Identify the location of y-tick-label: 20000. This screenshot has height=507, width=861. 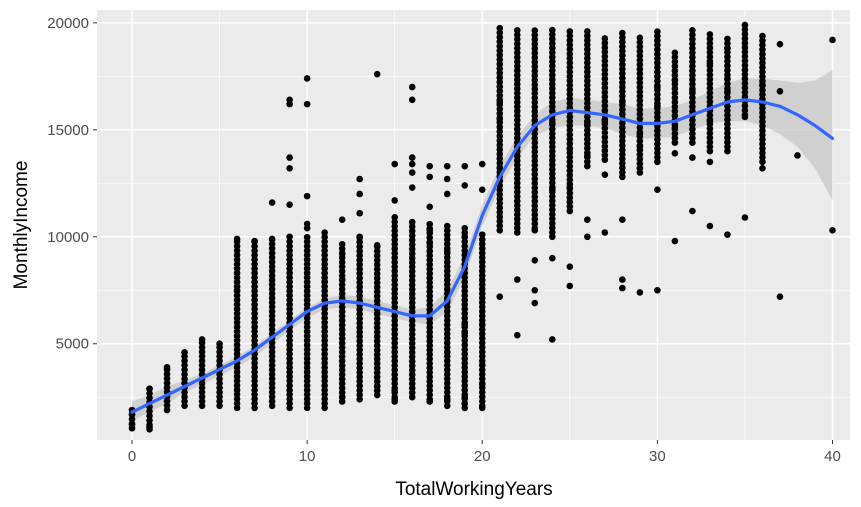
(68, 23).